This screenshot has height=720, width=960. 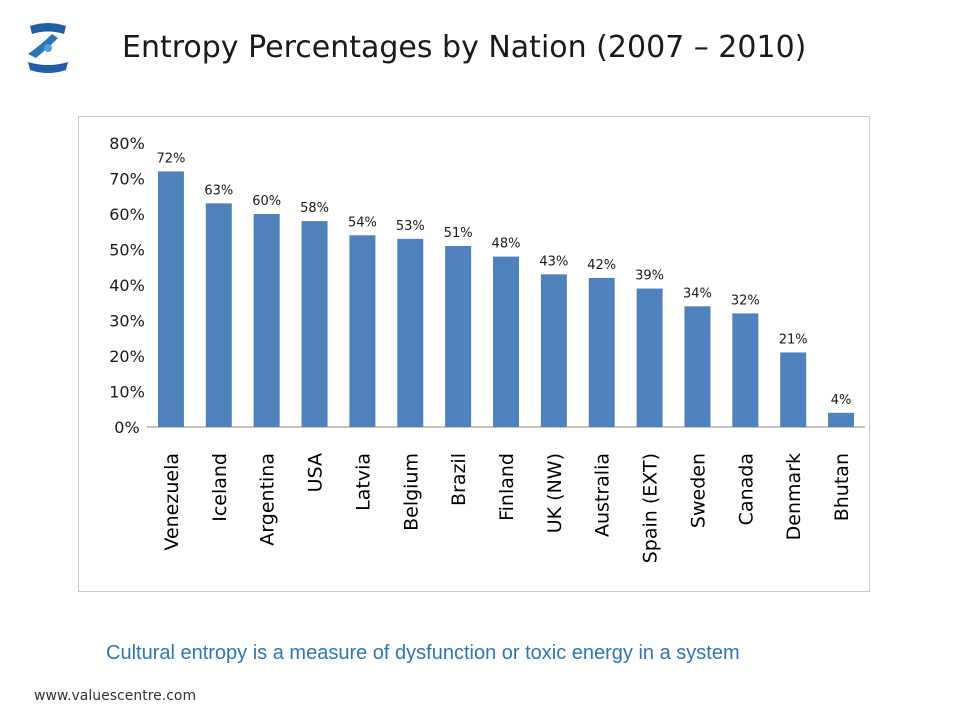 What do you see at coordinates (127, 214) in the screenshot?
I see `y-tick-label: 60%` at bounding box center [127, 214].